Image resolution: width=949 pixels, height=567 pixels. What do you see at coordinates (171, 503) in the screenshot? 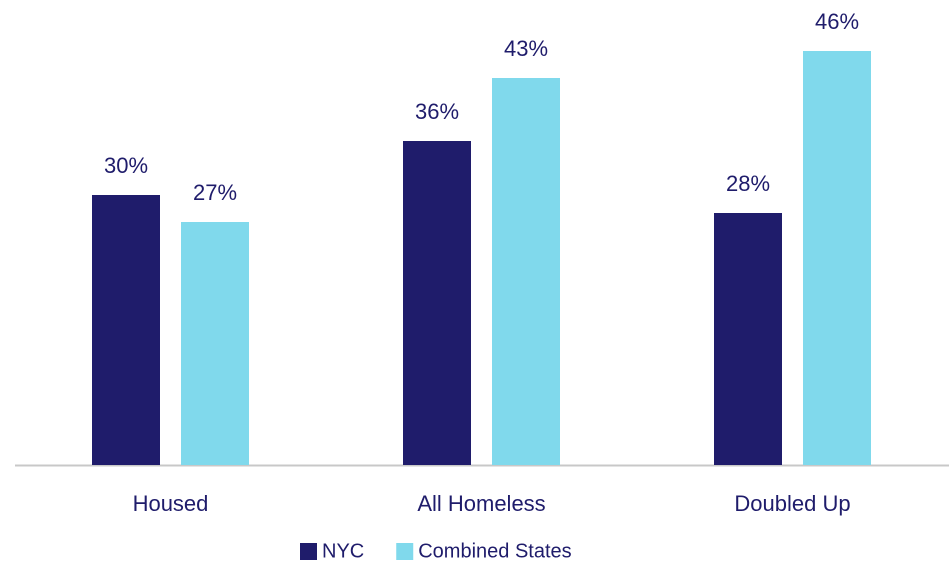
I see `x-tick-label: Housed` at bounding box center [171, 503].